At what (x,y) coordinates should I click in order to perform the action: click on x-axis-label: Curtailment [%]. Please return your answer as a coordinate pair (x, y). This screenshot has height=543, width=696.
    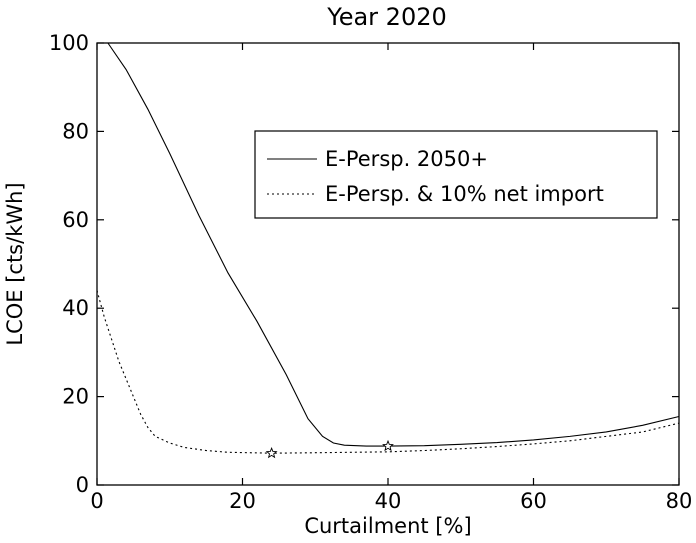
    Looking at the image, I should click on (387, 526).